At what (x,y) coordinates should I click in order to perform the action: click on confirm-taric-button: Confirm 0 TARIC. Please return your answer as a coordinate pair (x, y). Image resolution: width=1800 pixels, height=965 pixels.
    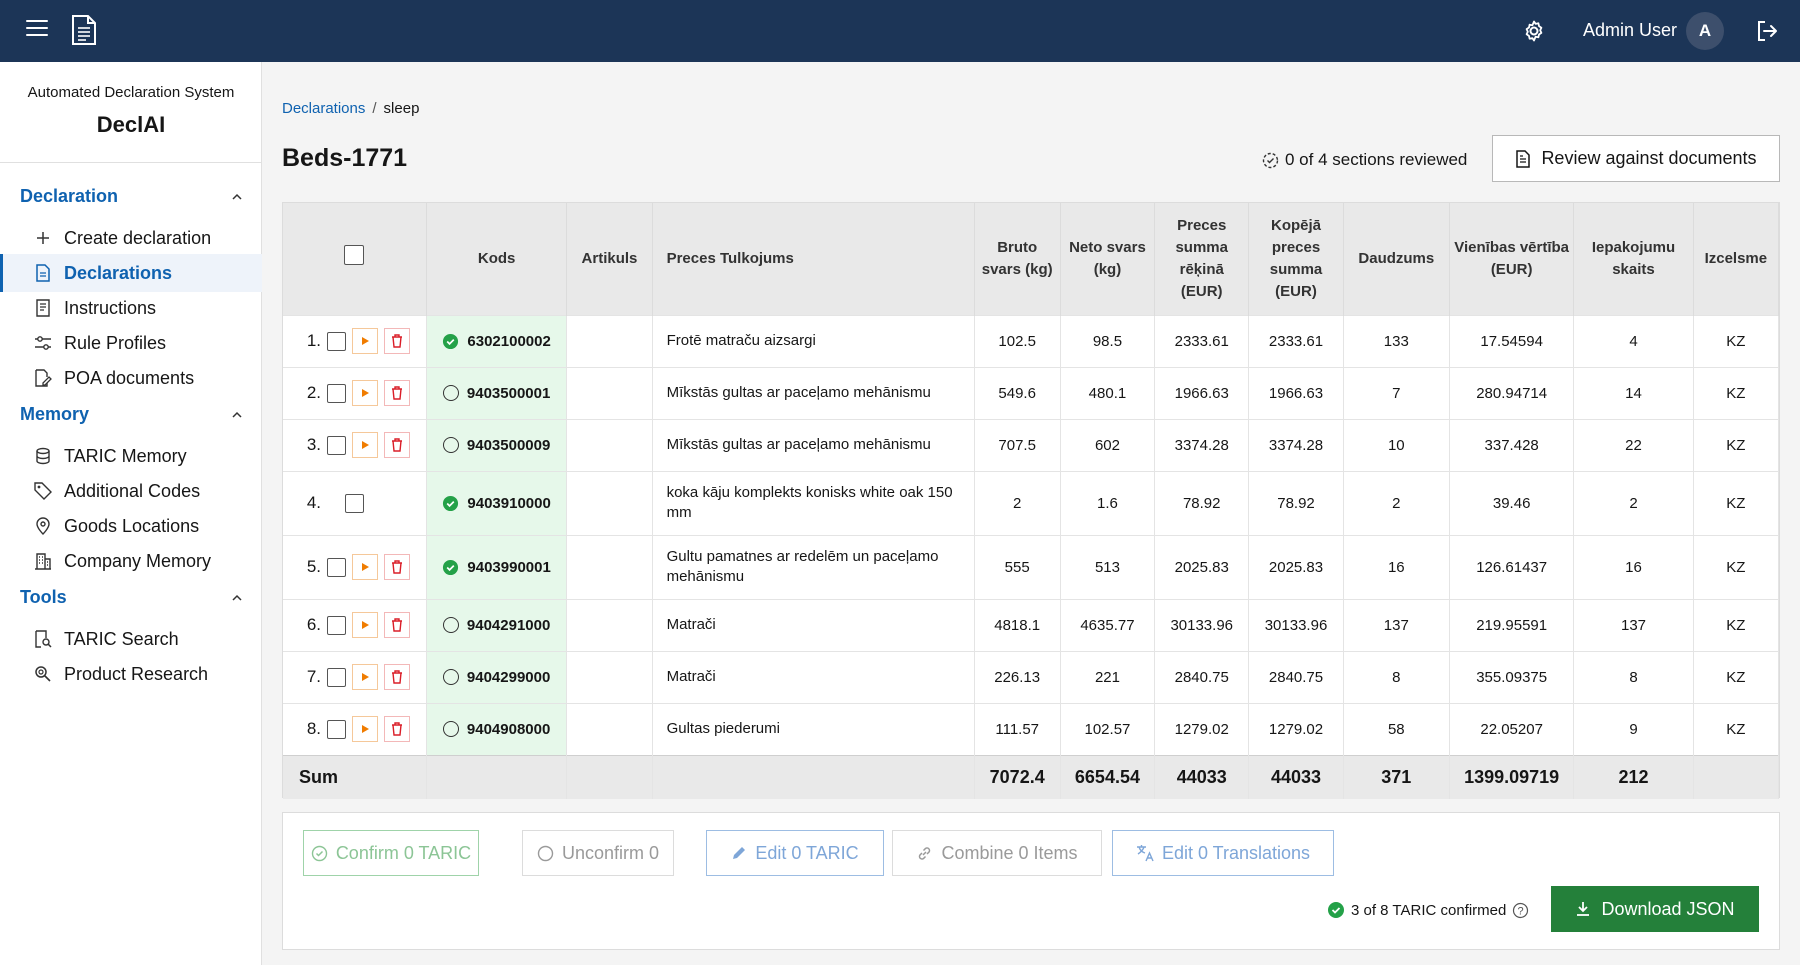
    Looking at the image, I should click on (391, 853).